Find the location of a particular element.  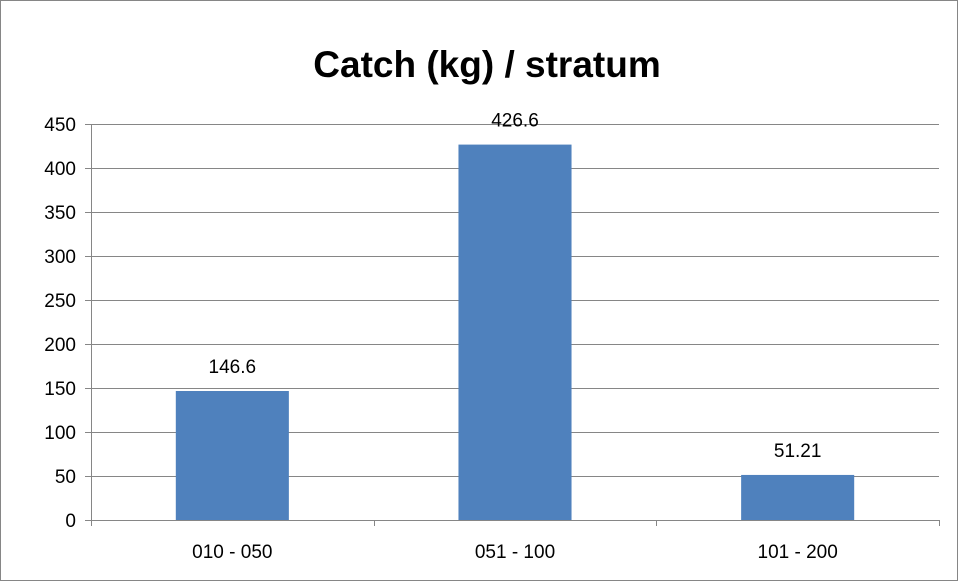

y-tick-label: 0 is located at coordinates (70, 521).